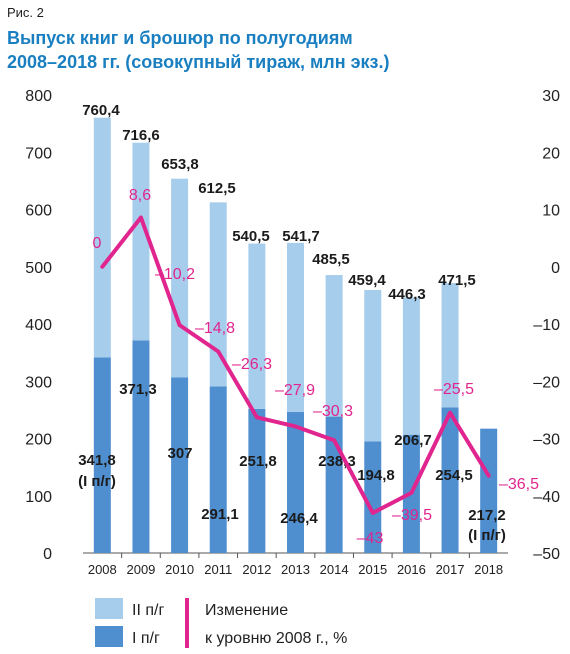 Image resolution: width=570 pixels, height=654 pixels. Describe the element at coordinates (38, 268) in the screenshot. I see `y-left-tick-label: 500` at that location.